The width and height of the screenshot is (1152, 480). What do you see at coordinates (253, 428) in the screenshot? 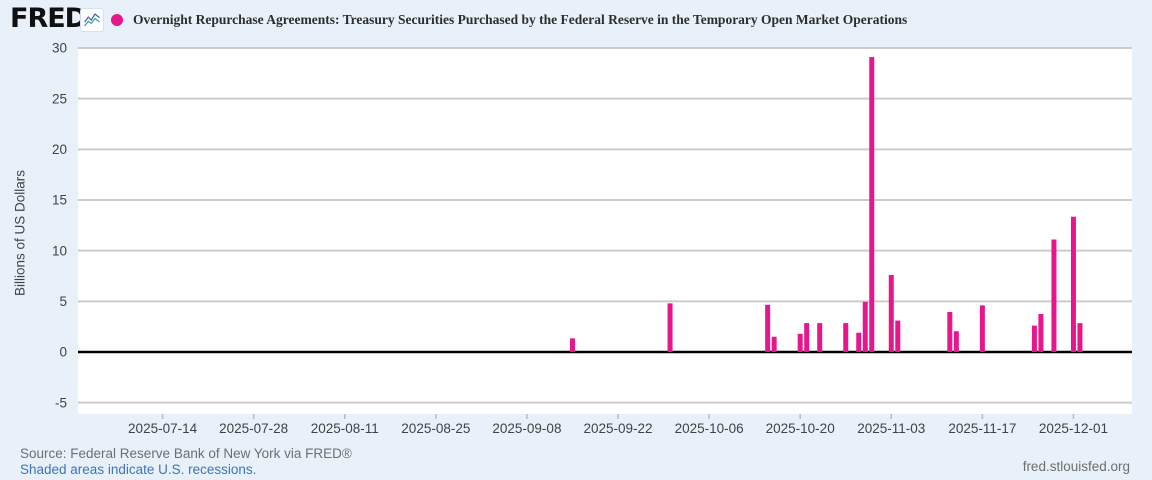
I see `x-tick-label-2025-07-28: 2025-07-28` at bounding box center [253, 428].